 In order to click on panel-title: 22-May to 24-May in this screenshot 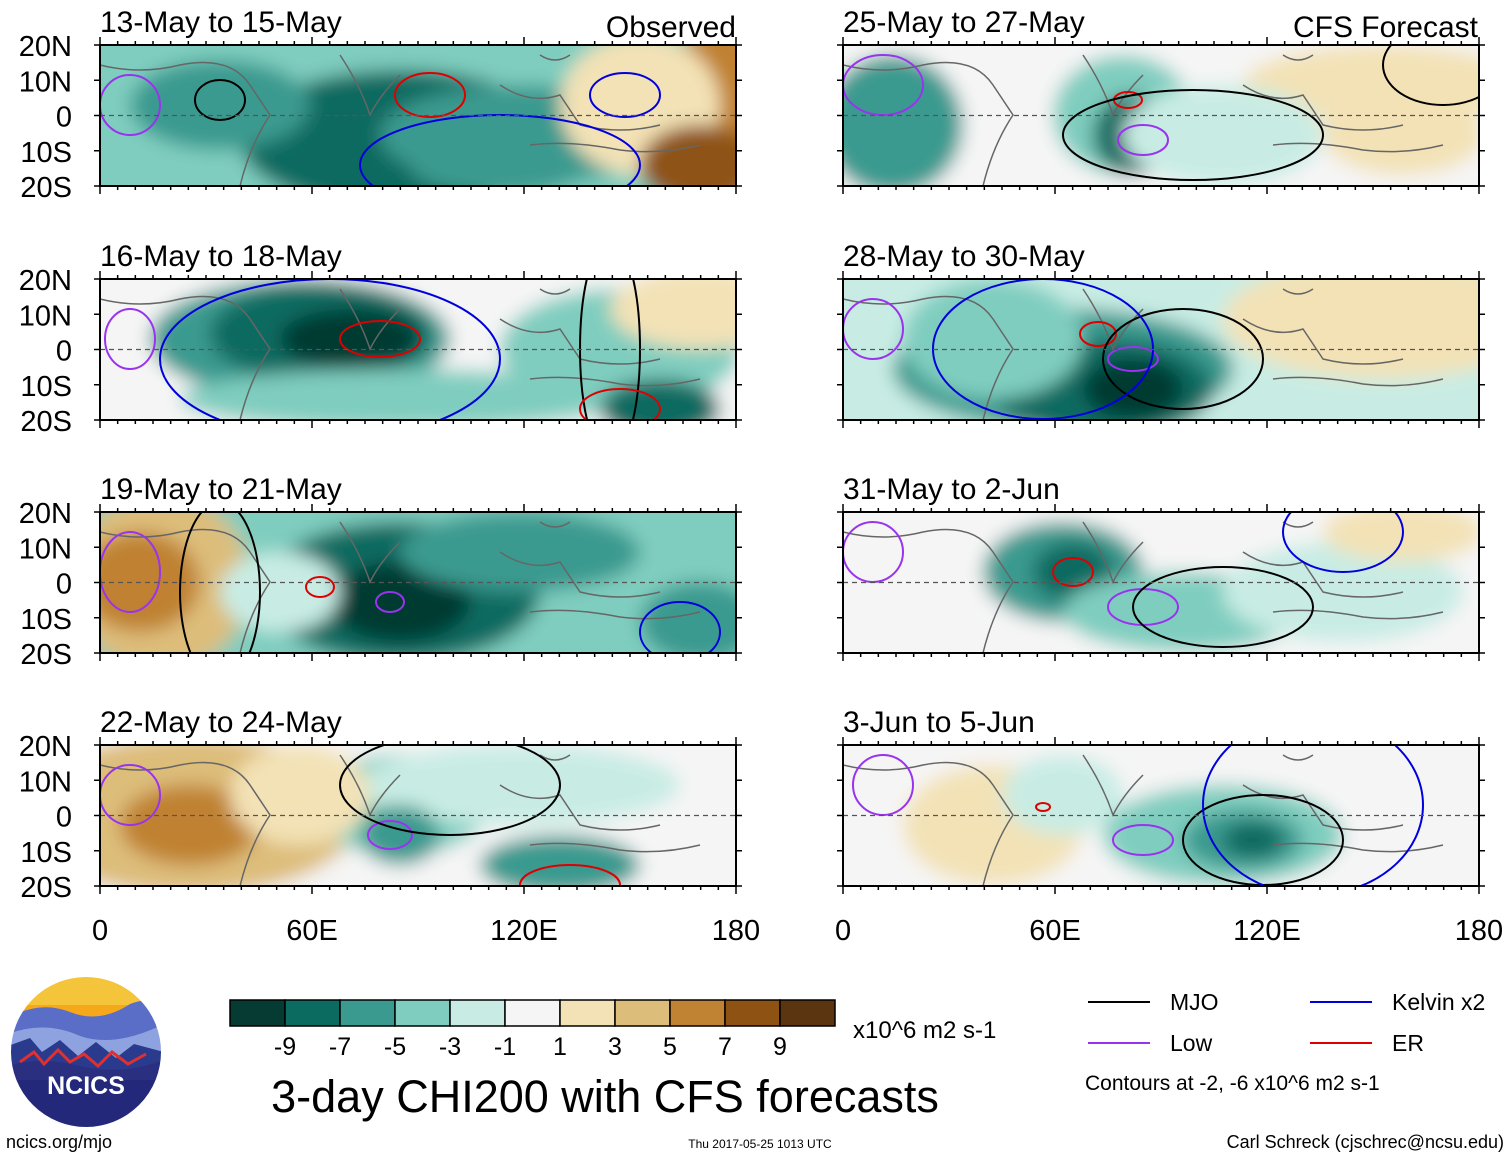, I will do `click(221, 722)`.